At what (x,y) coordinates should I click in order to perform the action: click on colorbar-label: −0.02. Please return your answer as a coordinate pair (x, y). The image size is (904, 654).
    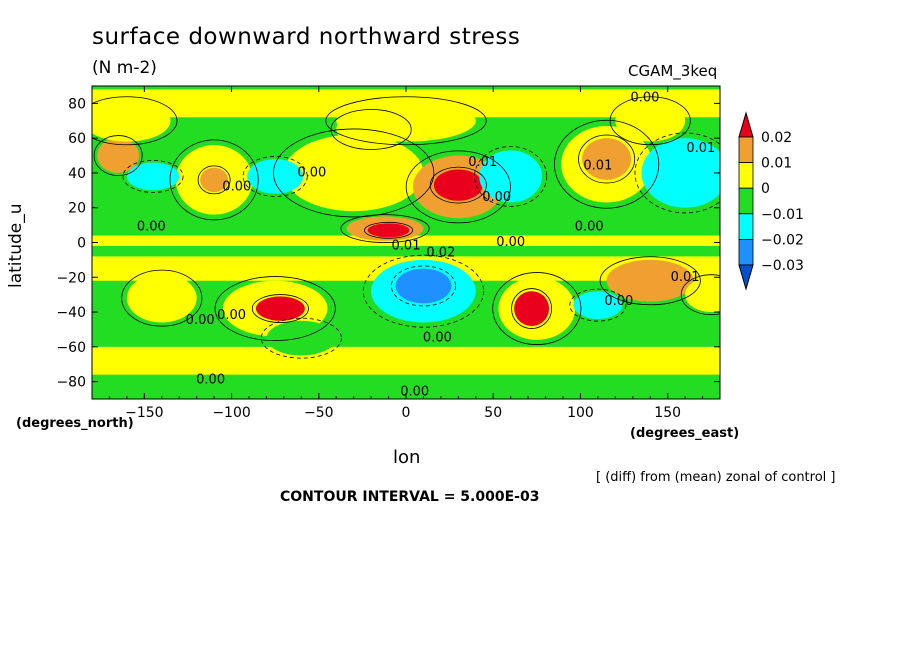
    Looking at the image, I should click on (782, 240).